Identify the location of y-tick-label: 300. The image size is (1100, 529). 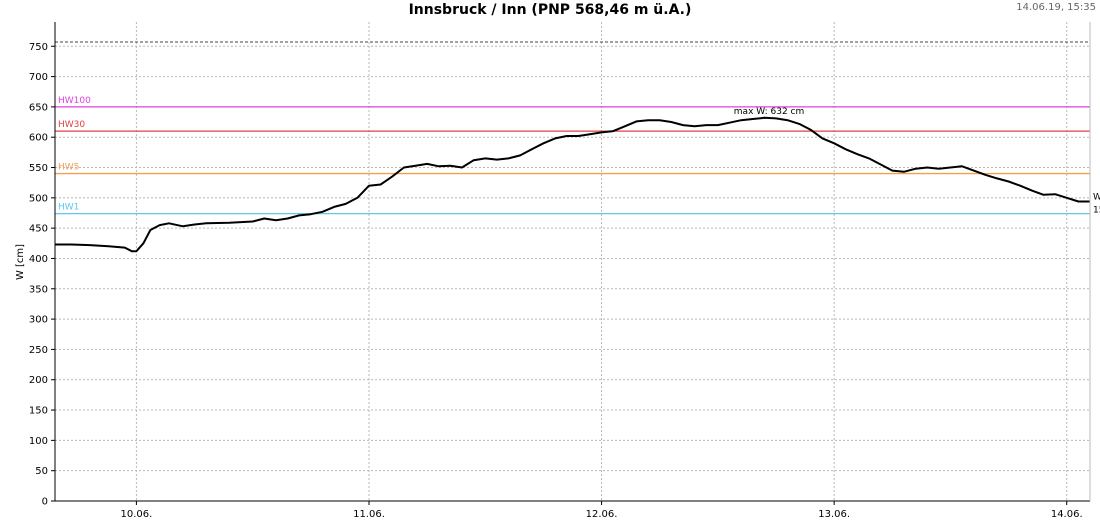
(38, 320).